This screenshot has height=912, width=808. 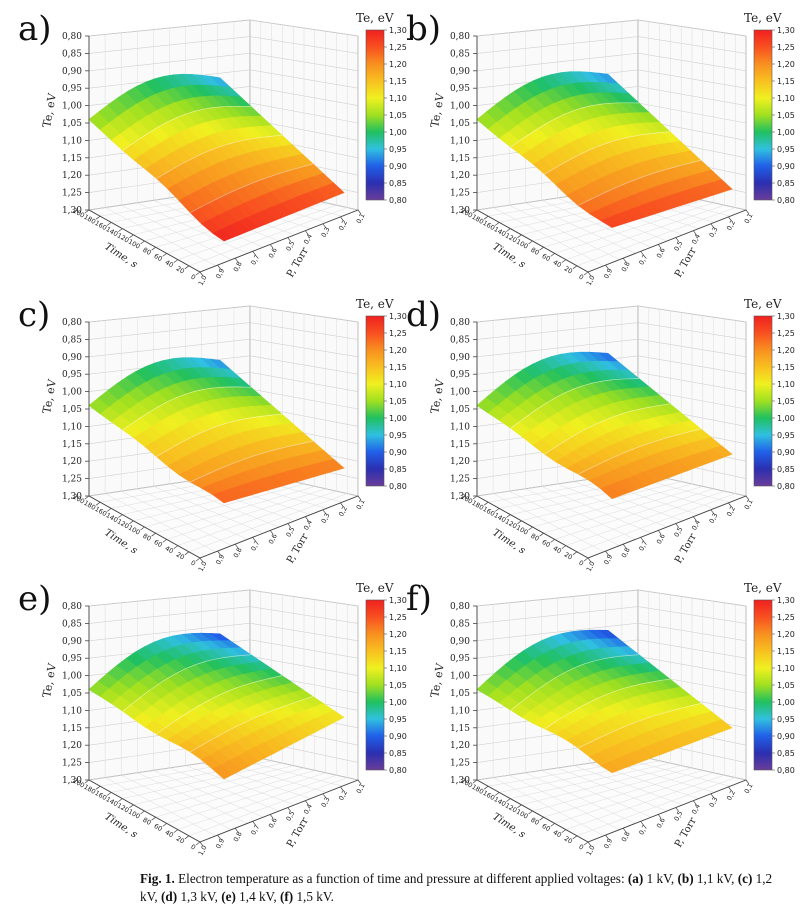 I want to click on panel-label: b), so click(x=424, y=29).